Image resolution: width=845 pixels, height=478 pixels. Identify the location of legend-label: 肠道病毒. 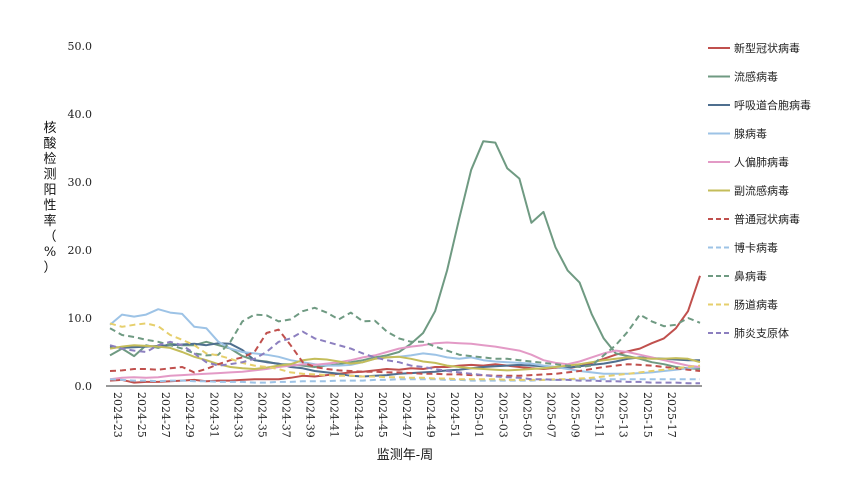
(756, 305).